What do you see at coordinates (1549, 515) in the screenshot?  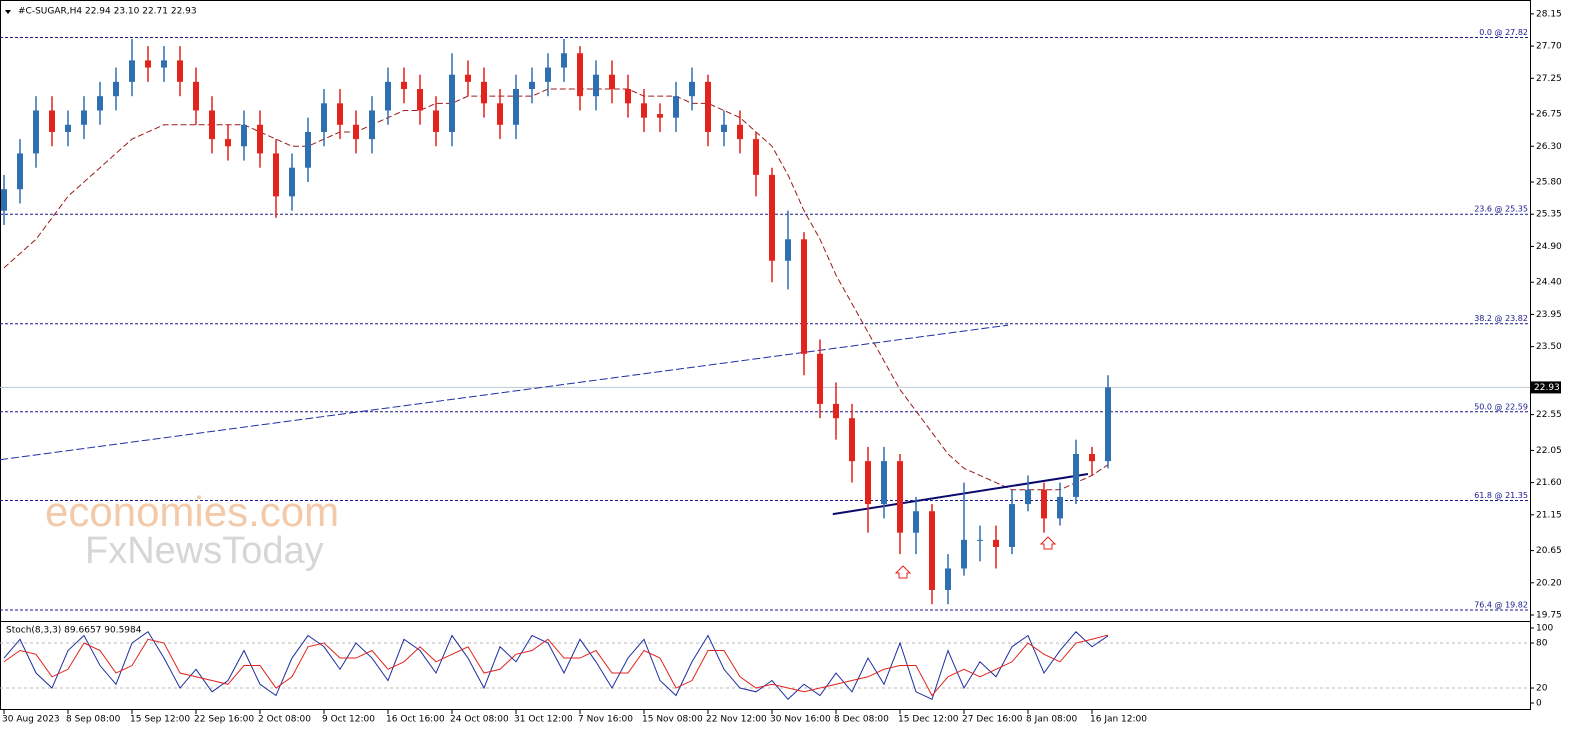 I see `y-tick-label: 21.15` at bounding box center [1549, 515].